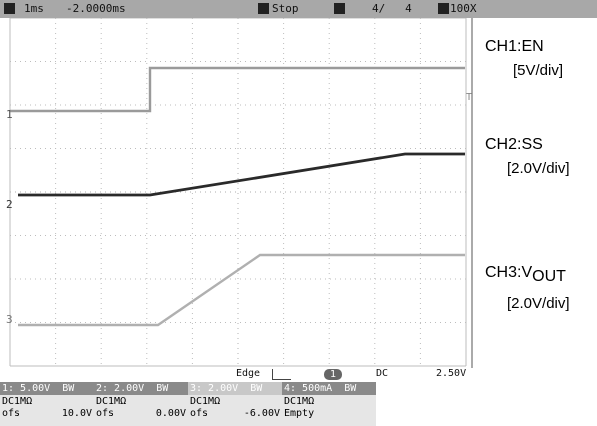  What do you see at coordinates (339, 8) in the screenshot?
I see `acquire-icon` at bounding box center [339, 8].